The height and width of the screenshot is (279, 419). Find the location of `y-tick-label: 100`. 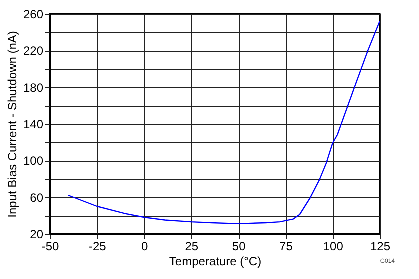

y-tick-label: 100 is located at coordinates (33, 161).